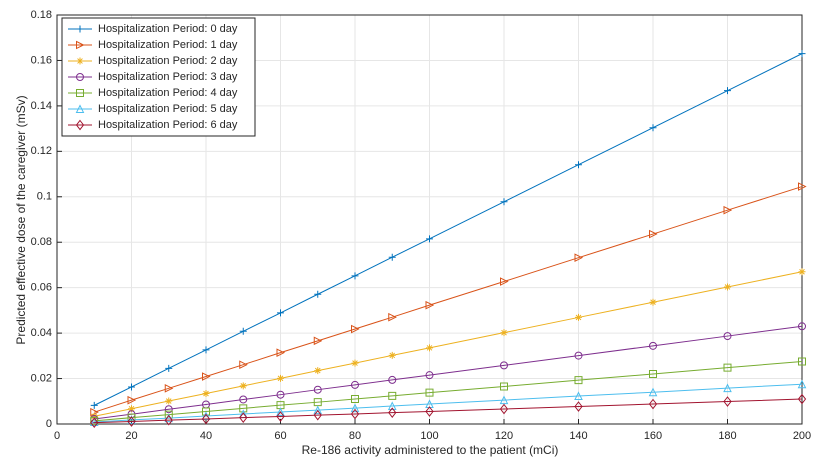 The image size is (822, 464). What do you see at coordinates (41, 106) in the screenshot?
I see `y-tick-label: 0.14` at bounding box center [41, 106].